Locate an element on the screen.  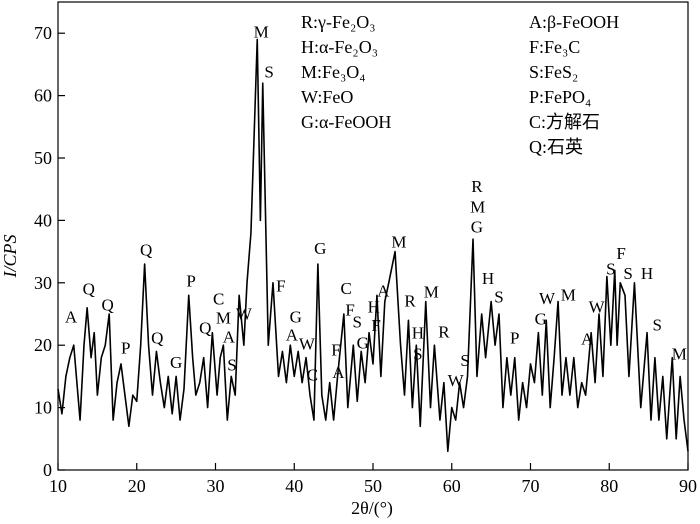
x-tick-label: 50 is located at coordinates (373, 486).